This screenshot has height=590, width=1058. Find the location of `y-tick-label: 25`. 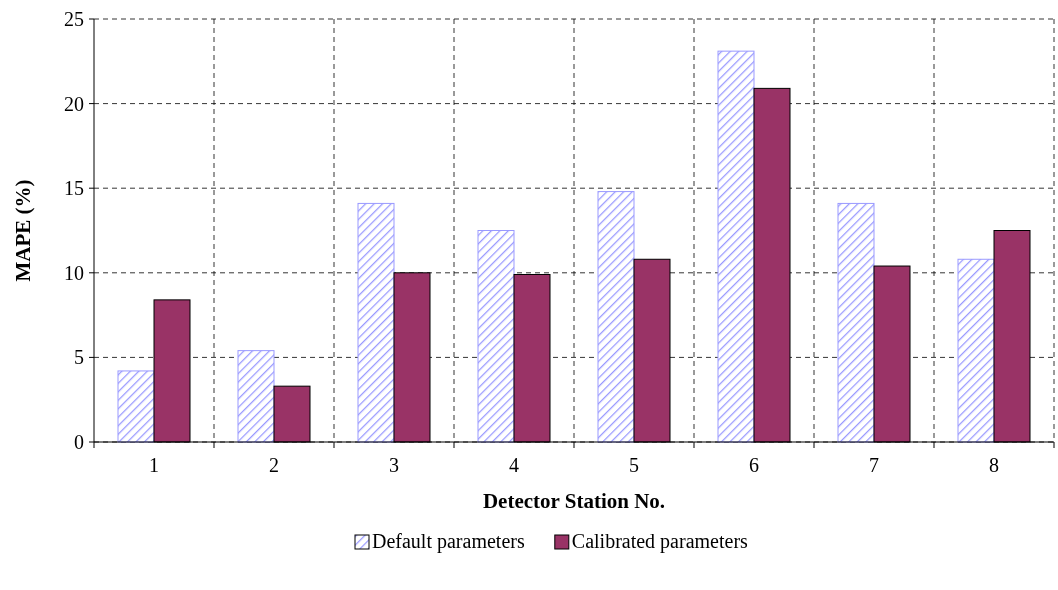

y-tick-label: 25 is located at coordinates (74, 19).